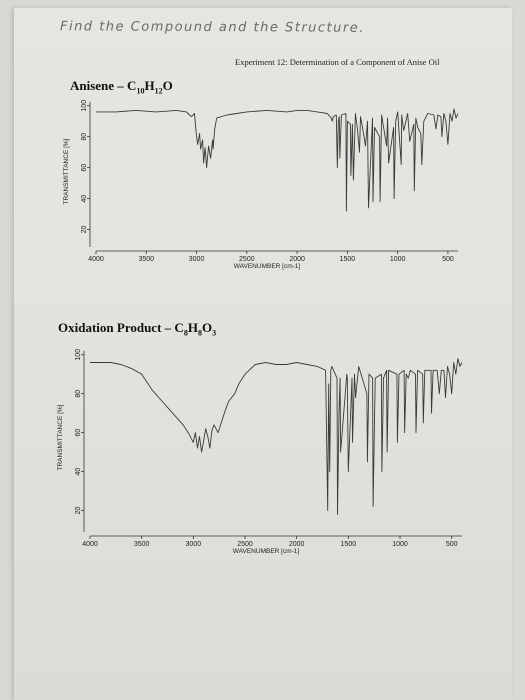  I want to click on chart-title-oxidation-product: Oxidation Product – C8H8O3, so click(137, 329).